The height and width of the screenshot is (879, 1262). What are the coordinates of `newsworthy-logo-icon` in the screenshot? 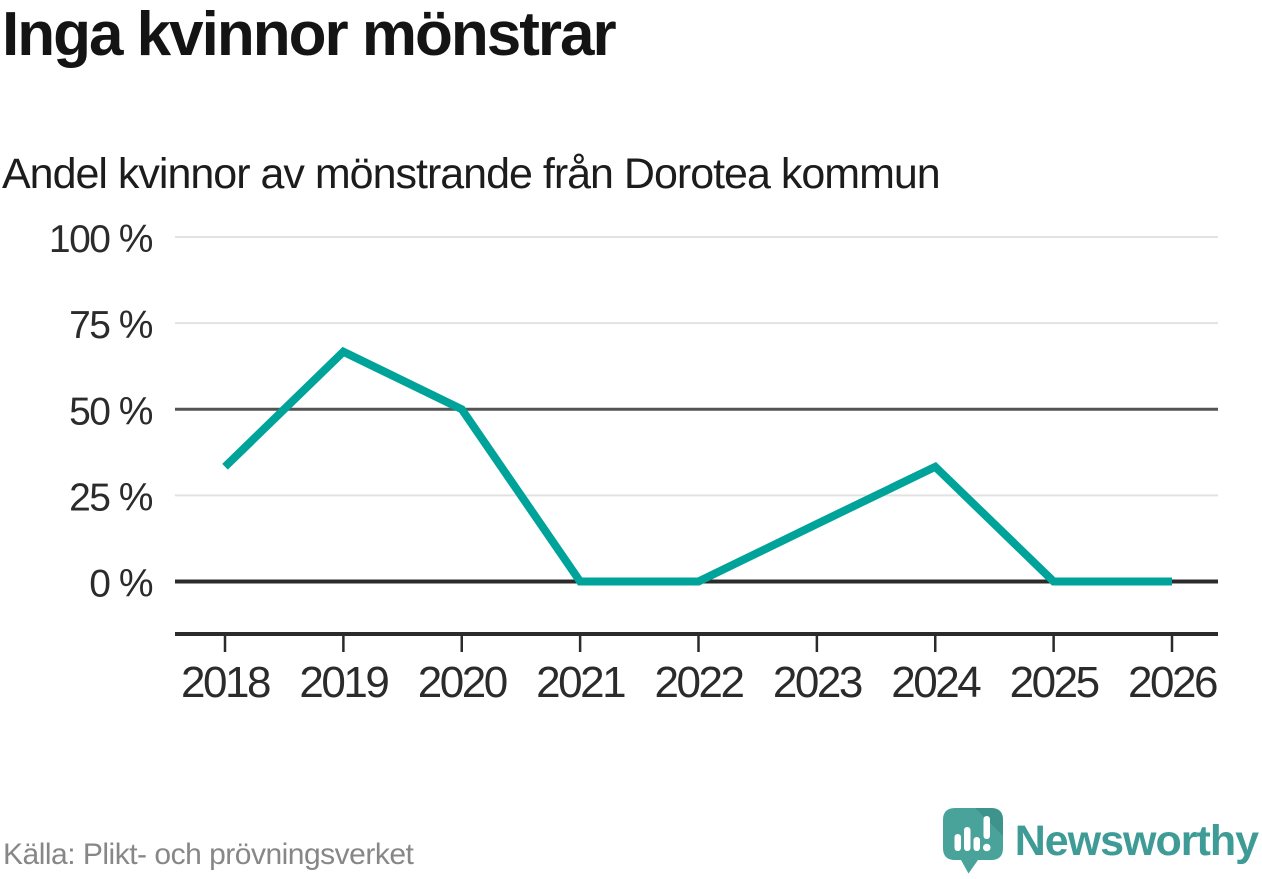 It's located at (972, 841).